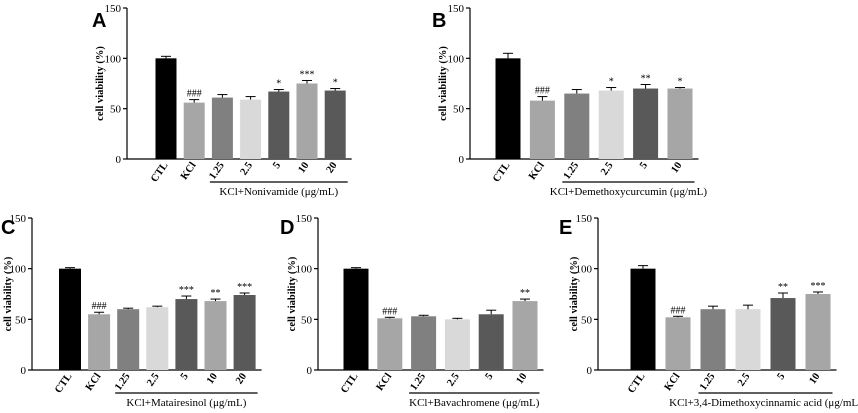 This screenshot has height=413, width=858. Describe the element at coordinates (629, 192) in the screenshot. I see `group-label: KCl+Demethoxycurcumin (μg/mL)` at that location.